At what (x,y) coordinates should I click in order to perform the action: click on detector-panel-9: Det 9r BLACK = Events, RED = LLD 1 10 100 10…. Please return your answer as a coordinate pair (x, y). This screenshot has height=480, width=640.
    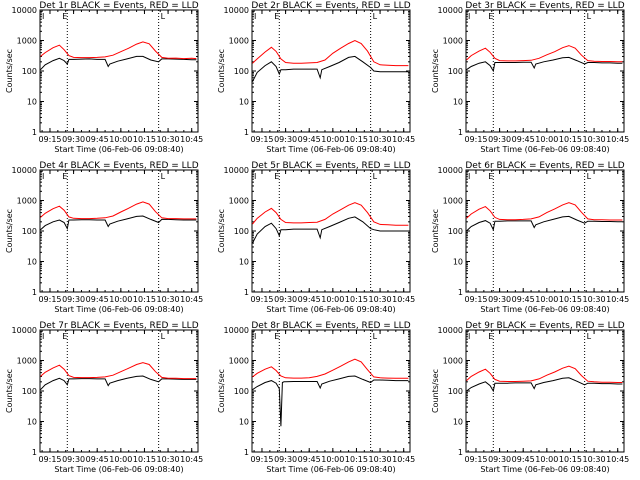
    Looking at the image, I should click on (530, 397).